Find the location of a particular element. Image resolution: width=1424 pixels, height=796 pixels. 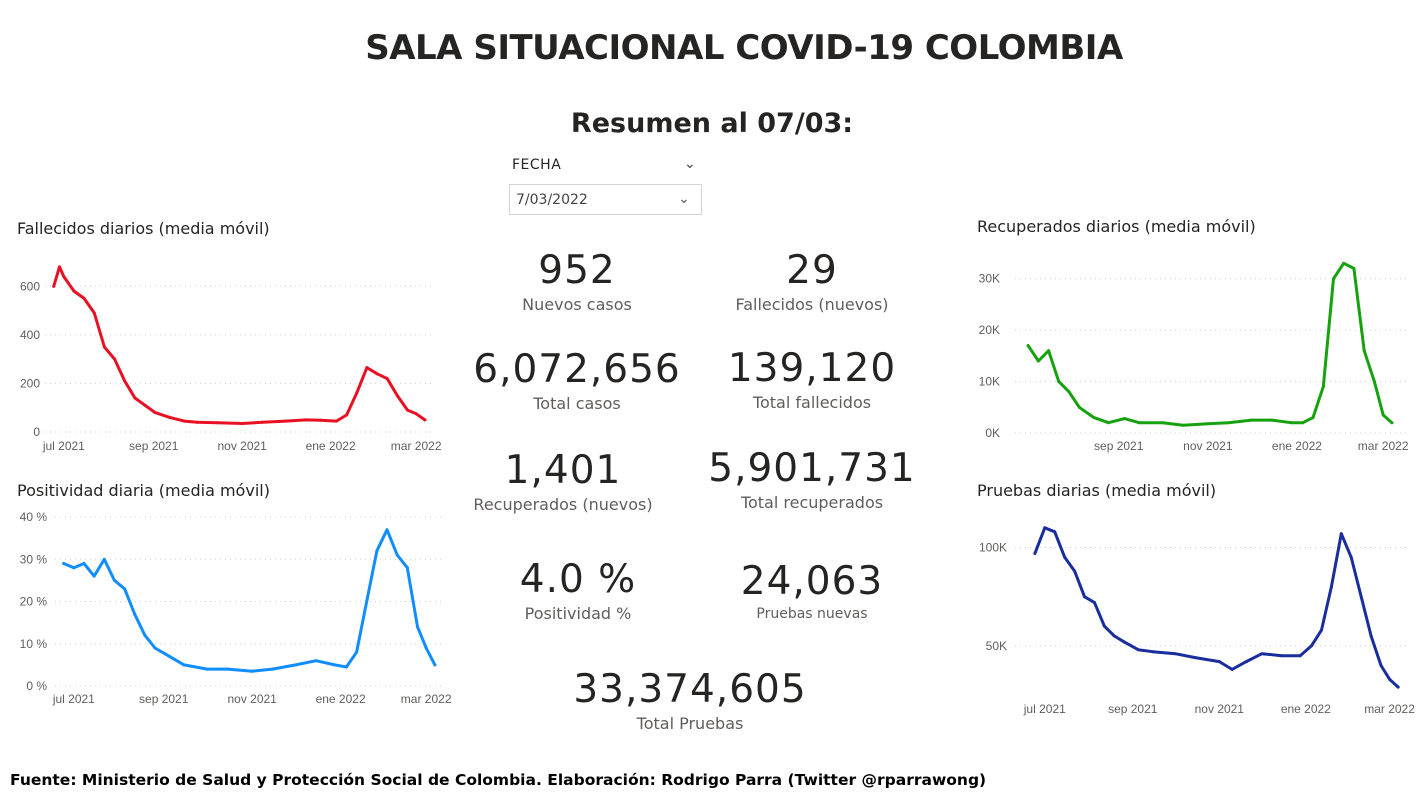

y-tick-label: 200 is located at coordinates (30, 383).